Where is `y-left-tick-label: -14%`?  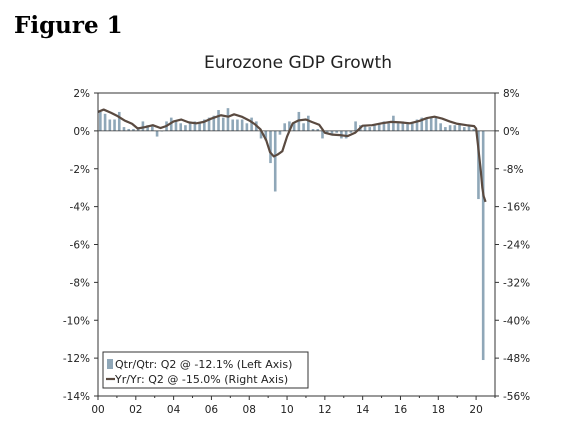 y-left-tick-label: -14% is located at coordinates (76, 397).